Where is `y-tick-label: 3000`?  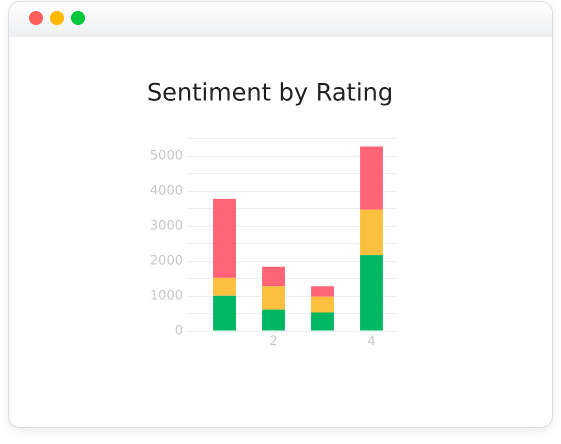
y-tick-label: 3000 is located at coordinates (166, 226).